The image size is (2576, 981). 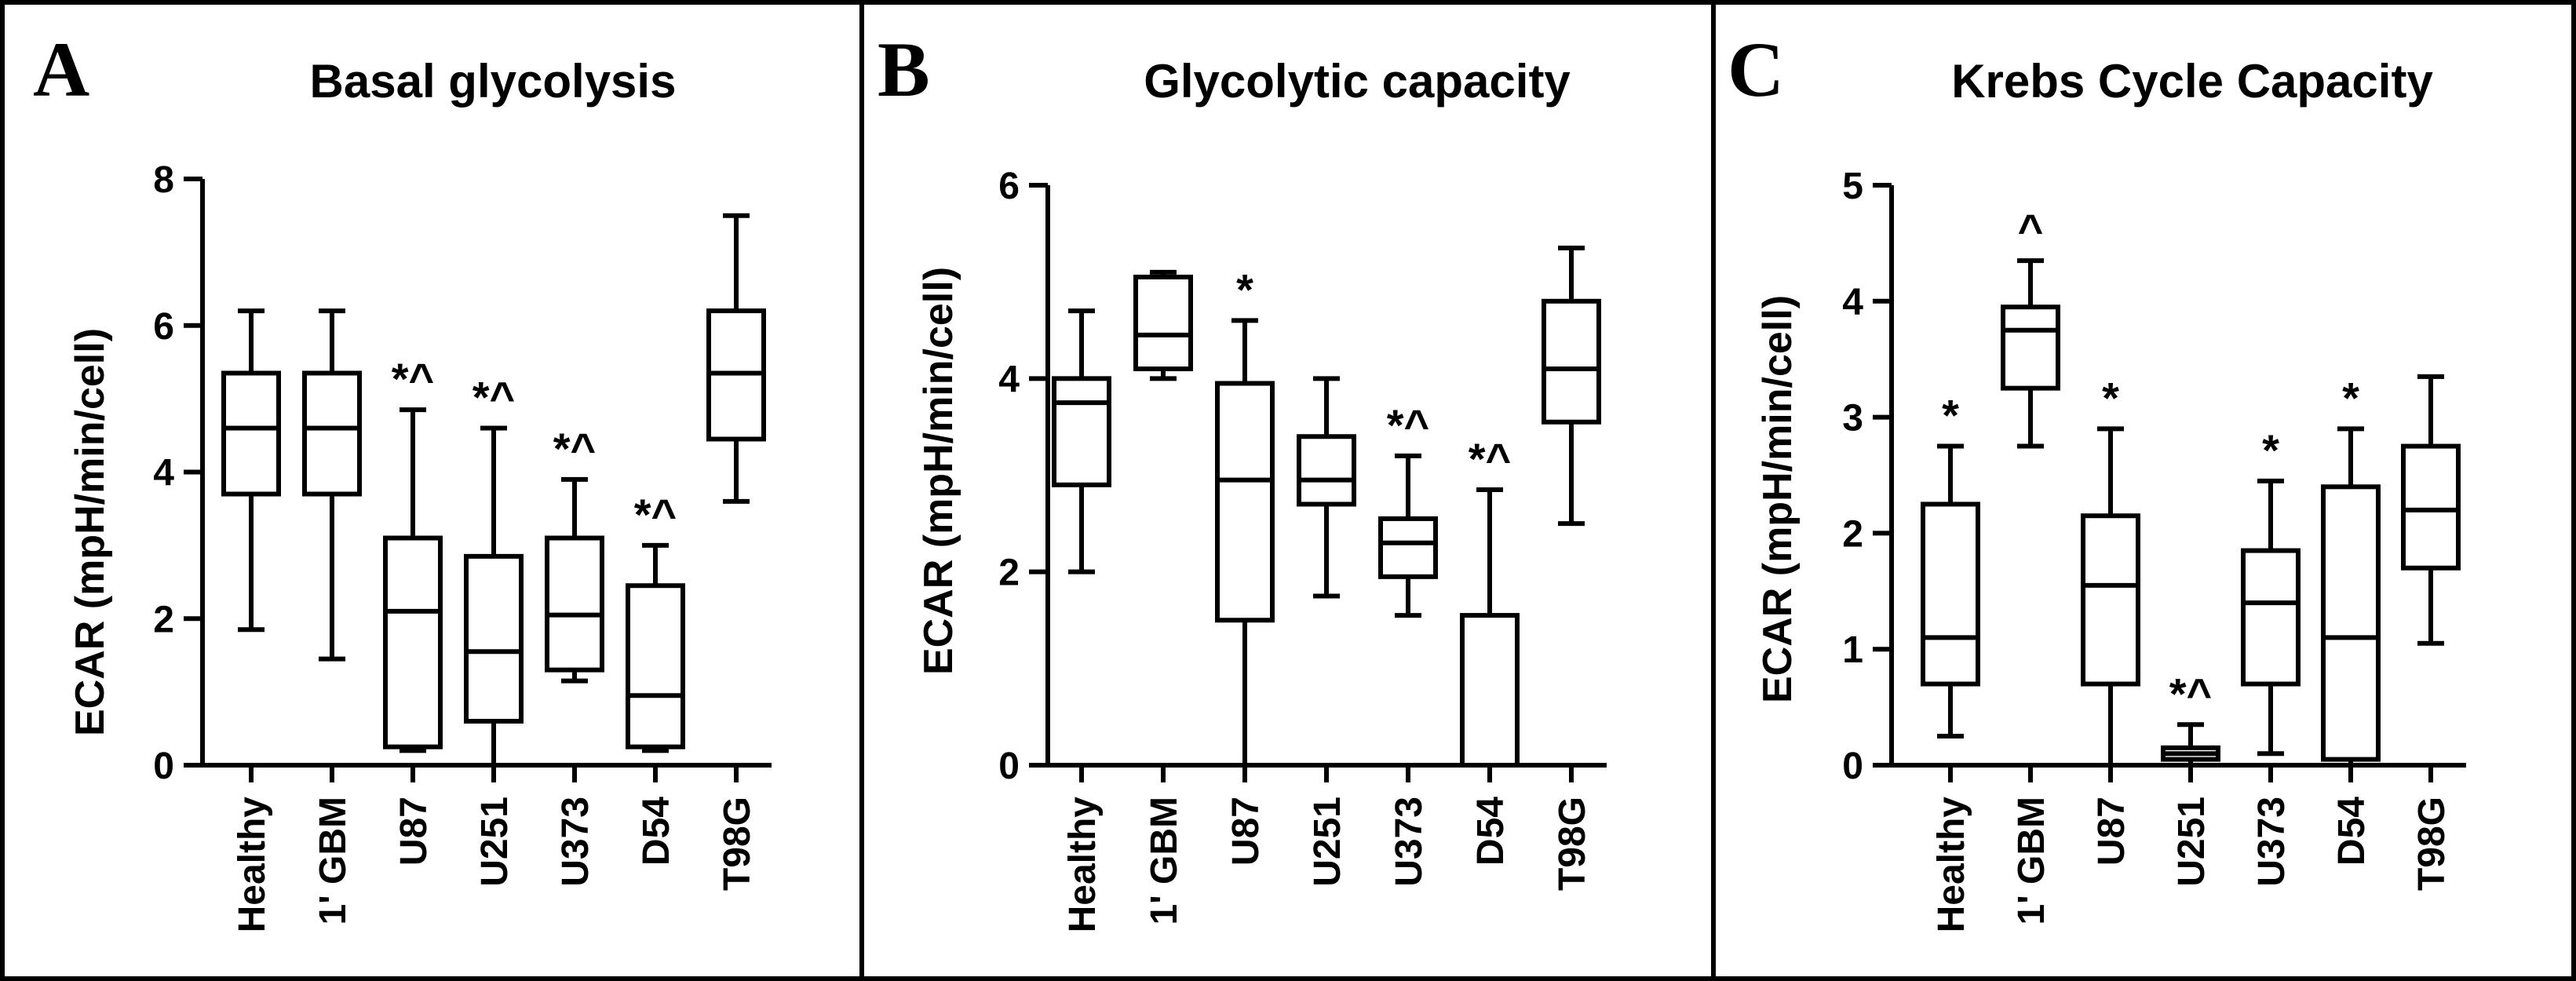 I want to click on box-plot-5: *^, so click(x=655, y=621).